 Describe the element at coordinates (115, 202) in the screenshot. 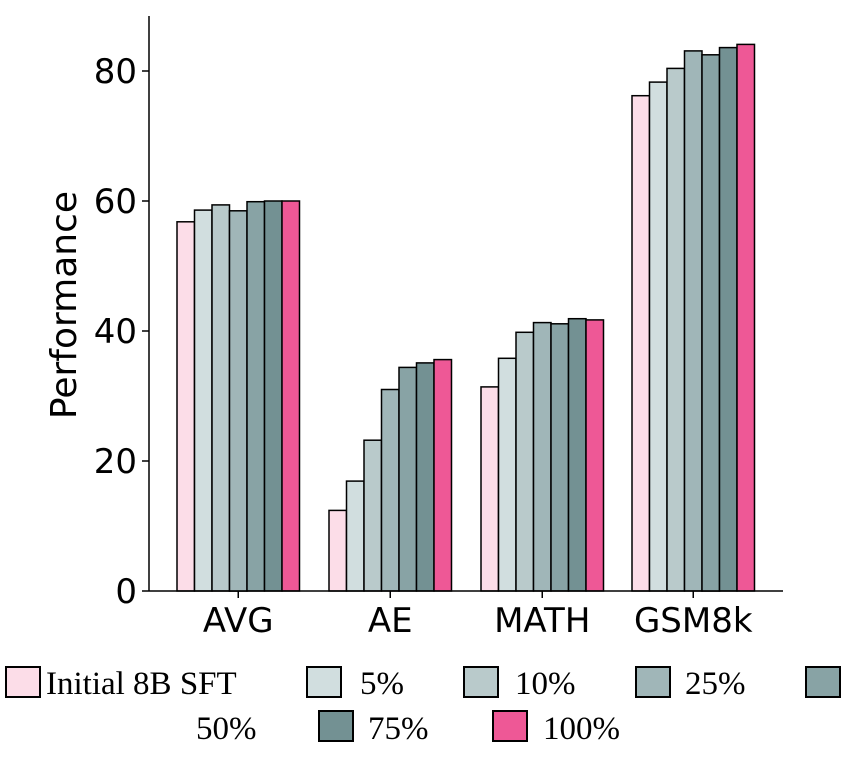

I see `y-tick-label: 60` at that location.